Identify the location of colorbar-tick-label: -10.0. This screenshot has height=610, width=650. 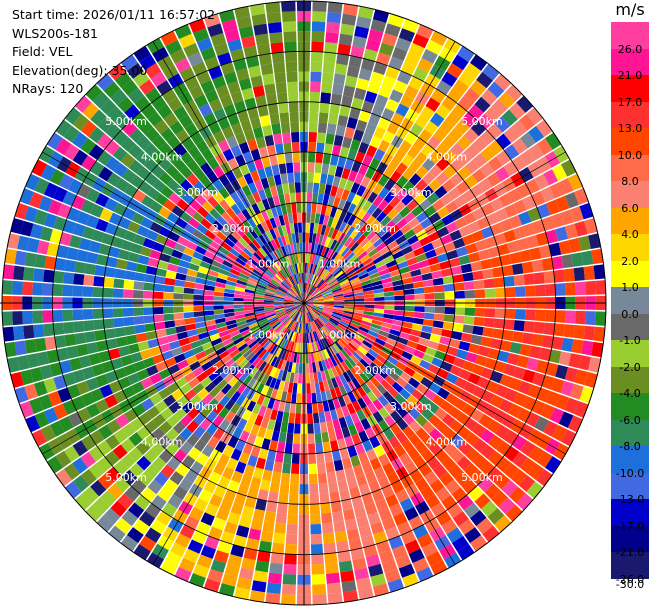
(630, 473).